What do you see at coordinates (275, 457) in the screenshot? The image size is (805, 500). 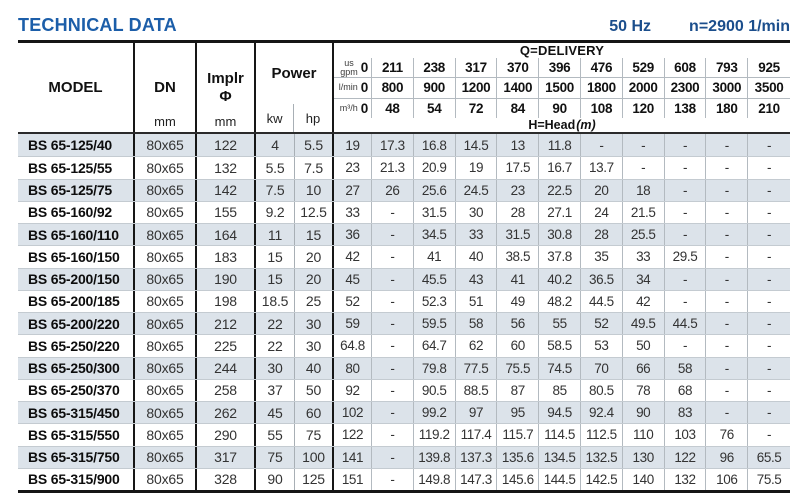 I see `kw-cell: 75` at bounding box center [275, 457].